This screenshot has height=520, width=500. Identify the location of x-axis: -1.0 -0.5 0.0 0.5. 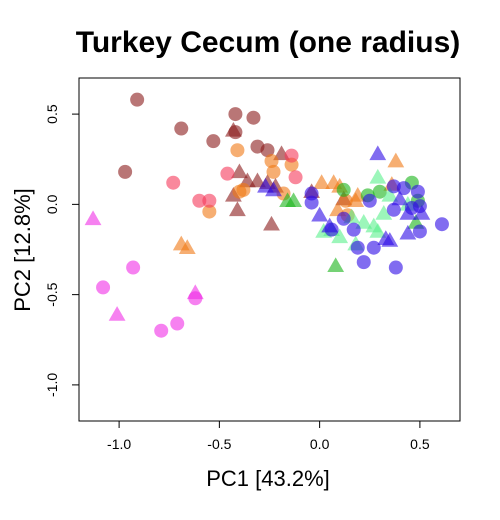
(268, 436).